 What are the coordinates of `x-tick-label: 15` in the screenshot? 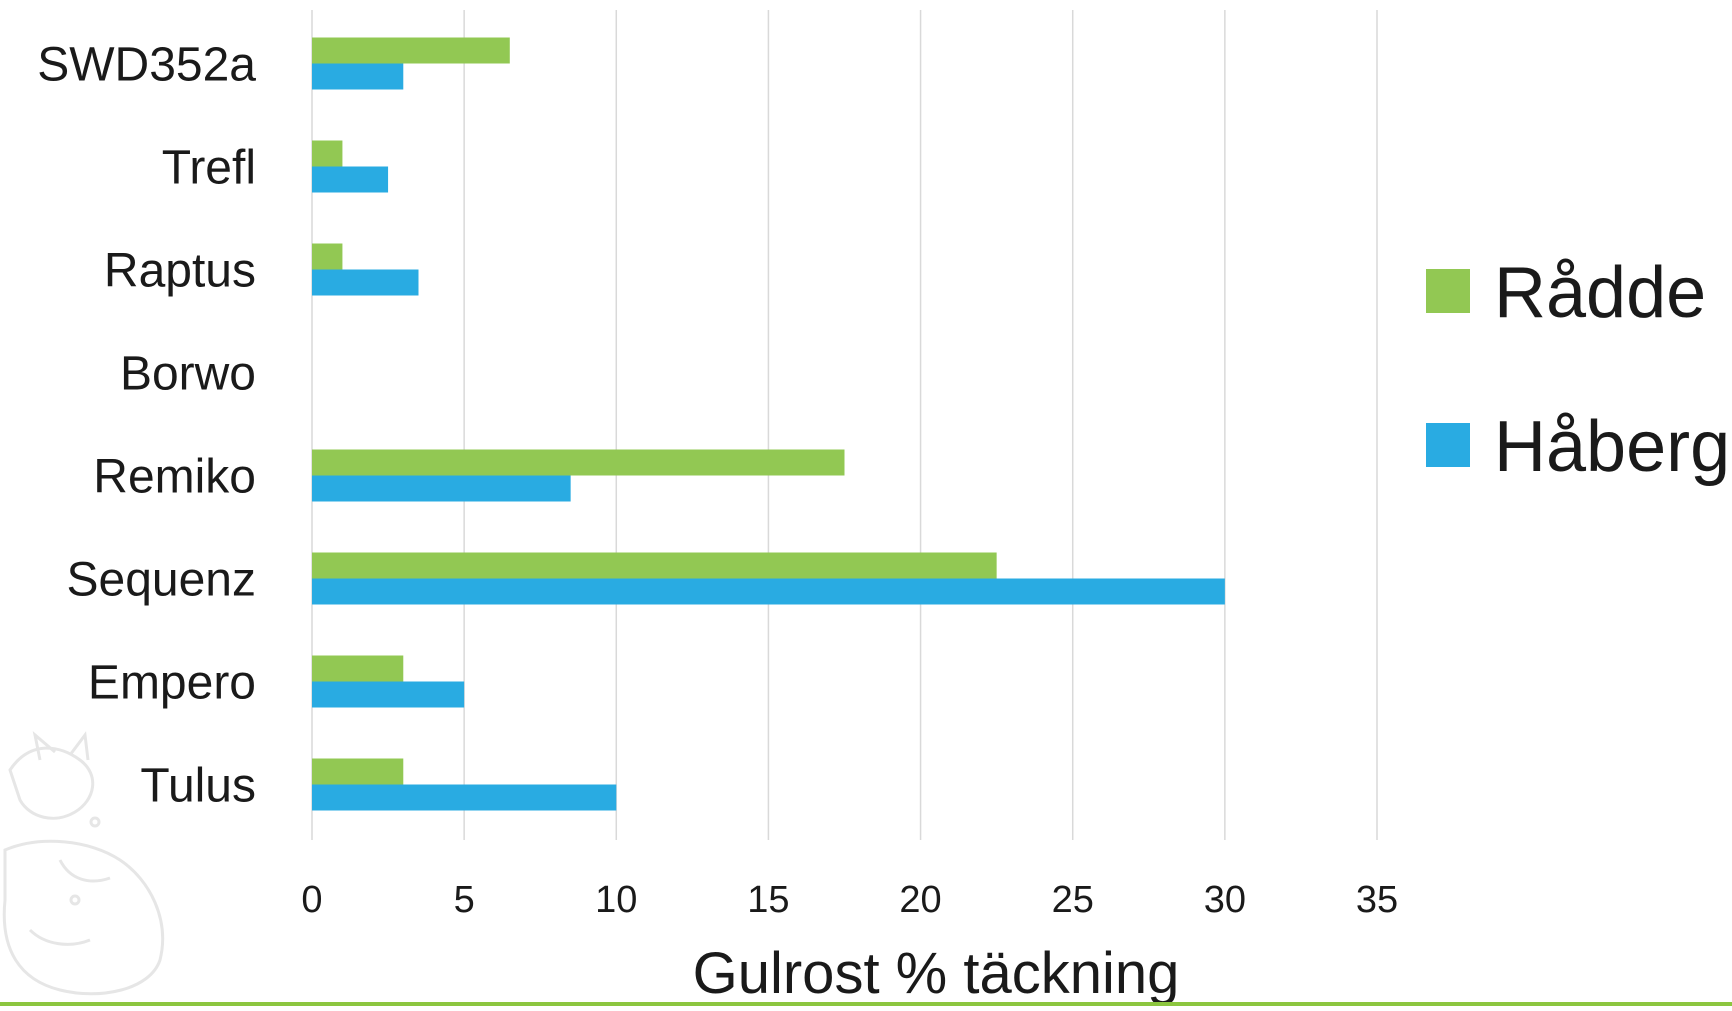 It's located at (768, 900).